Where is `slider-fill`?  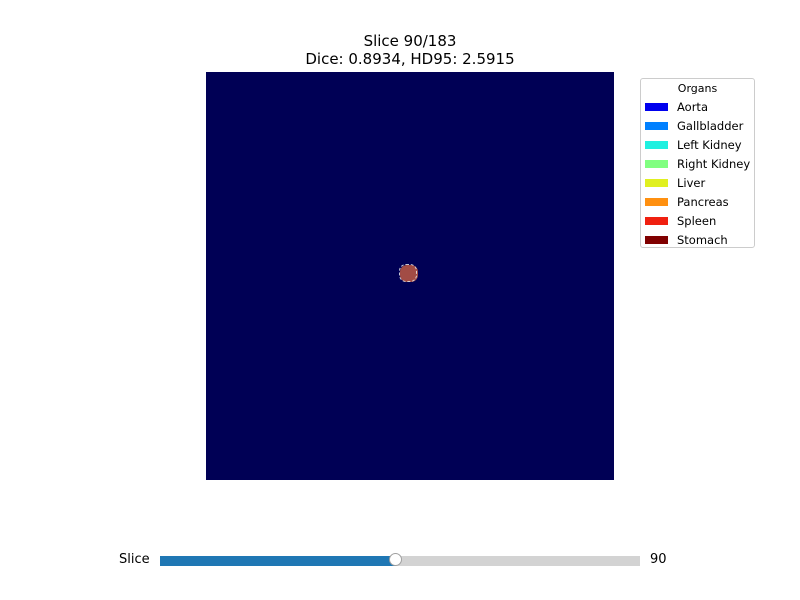
slider-fill is located at coordinates (278, 561).